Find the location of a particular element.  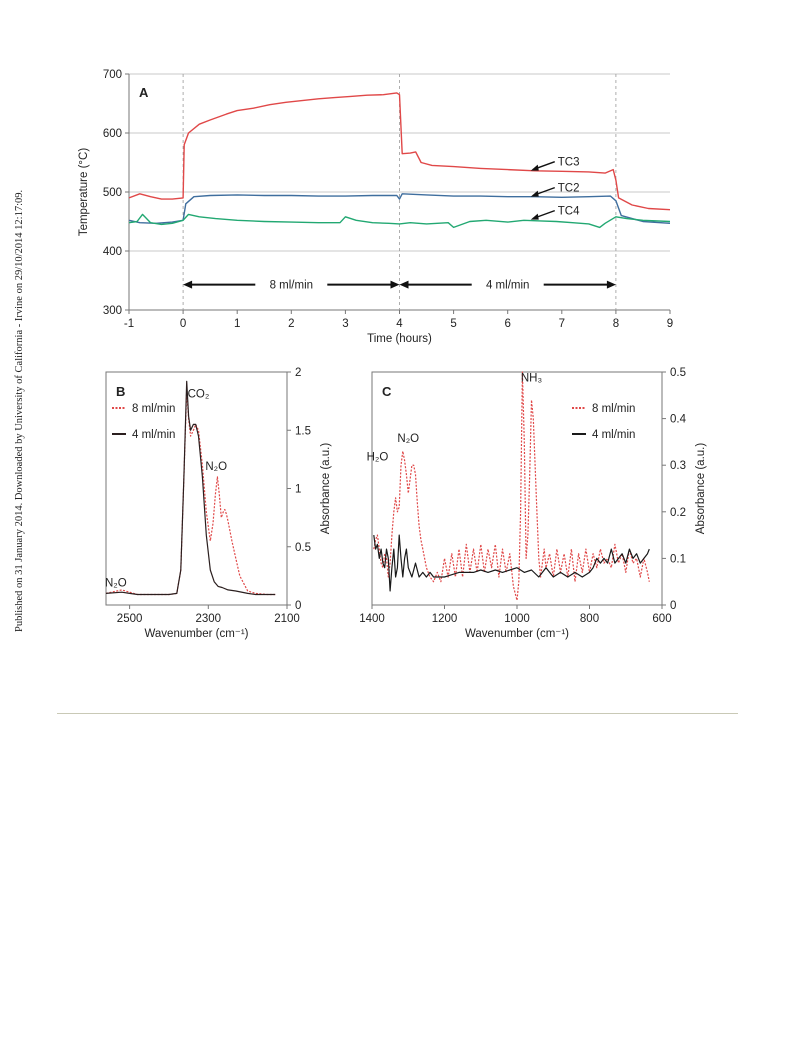

y-tick-label: 600 is located at coordinates (112, 134).